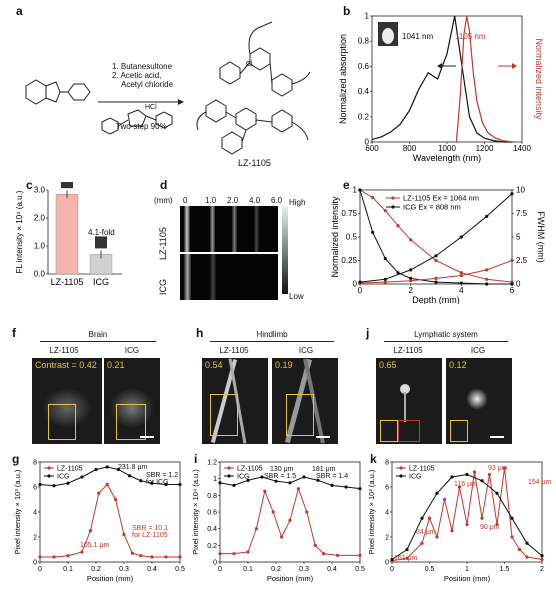  What do you see at coordinates (388, 36) in the screenshot?
I see `inset-vial-glow` at bounding box center [388, 36].